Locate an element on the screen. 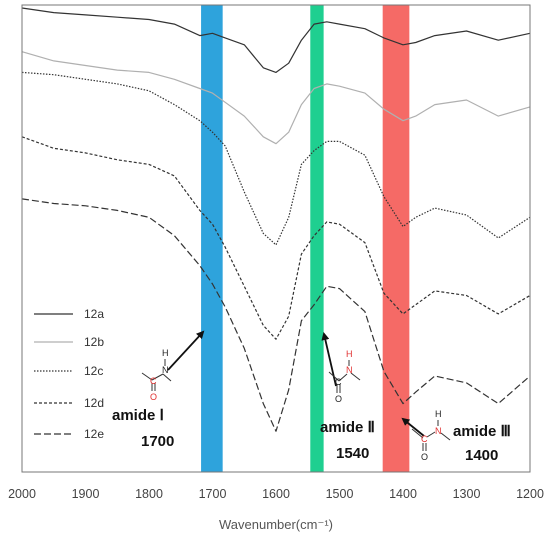 The width and height of the screenshot is (550, 542). amide-iii-atom-c: C is located at coordinates (424, 439).